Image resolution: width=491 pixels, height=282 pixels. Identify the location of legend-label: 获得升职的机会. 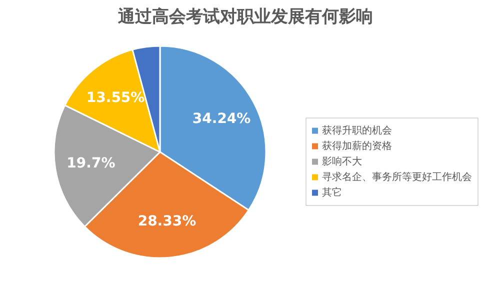
(357, 130).